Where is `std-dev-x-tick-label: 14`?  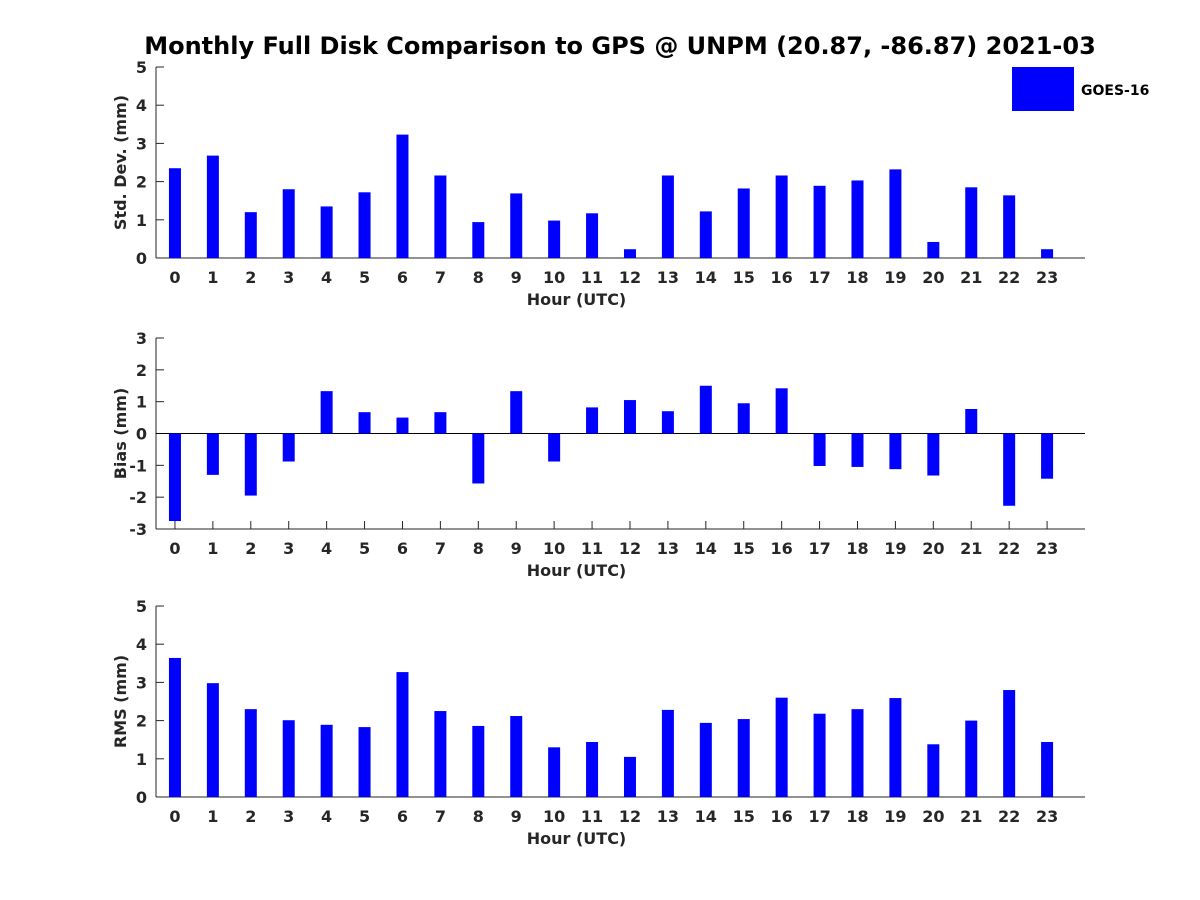
std-dev-x-tick-label: 14 is located at coordinates (706, 277).